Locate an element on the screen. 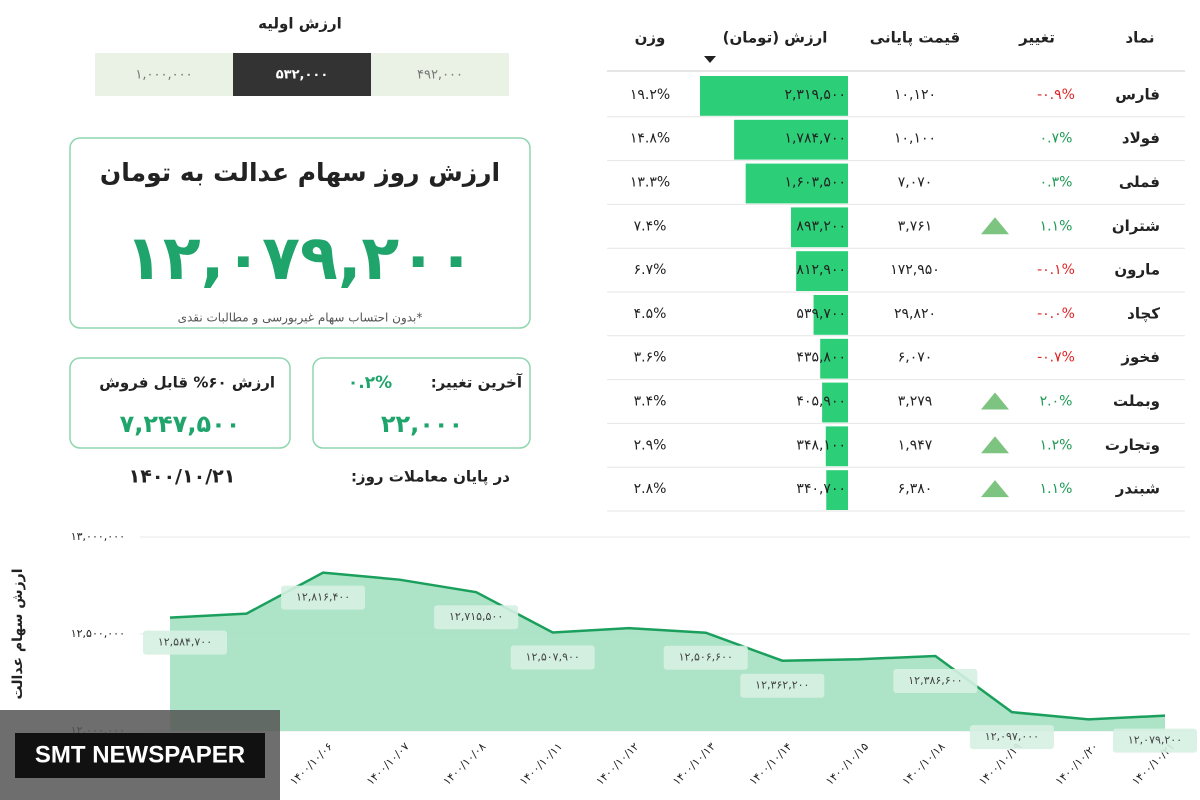  change: ۱.۲% is located at coordinates (1056, 445).